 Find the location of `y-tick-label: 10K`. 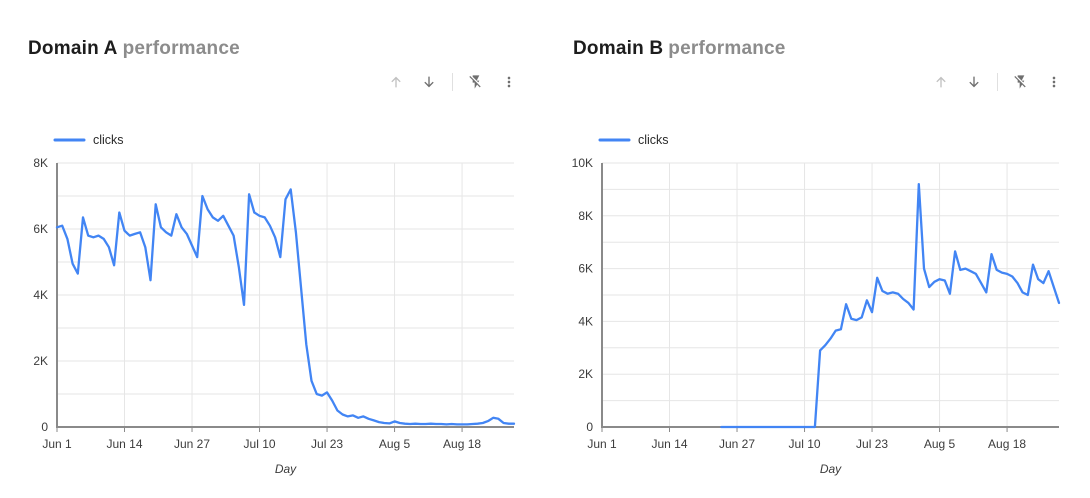

y-tick-label: 10K is located at coordinates (582, 163).